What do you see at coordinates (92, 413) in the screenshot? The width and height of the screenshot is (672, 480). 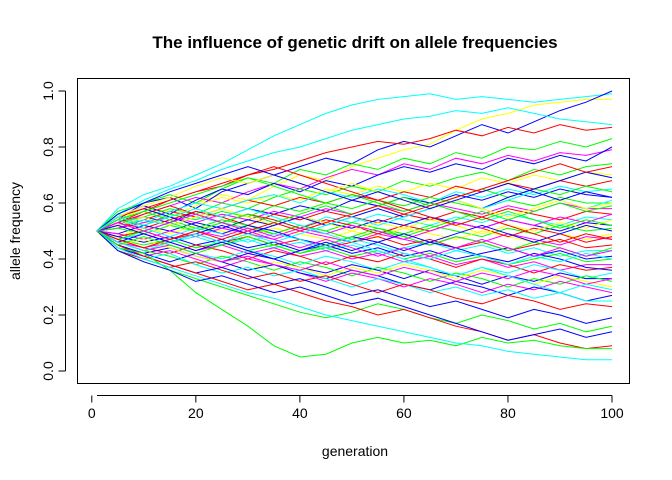 I see `x-tick-label: 0` at bounding box center [92, 413].